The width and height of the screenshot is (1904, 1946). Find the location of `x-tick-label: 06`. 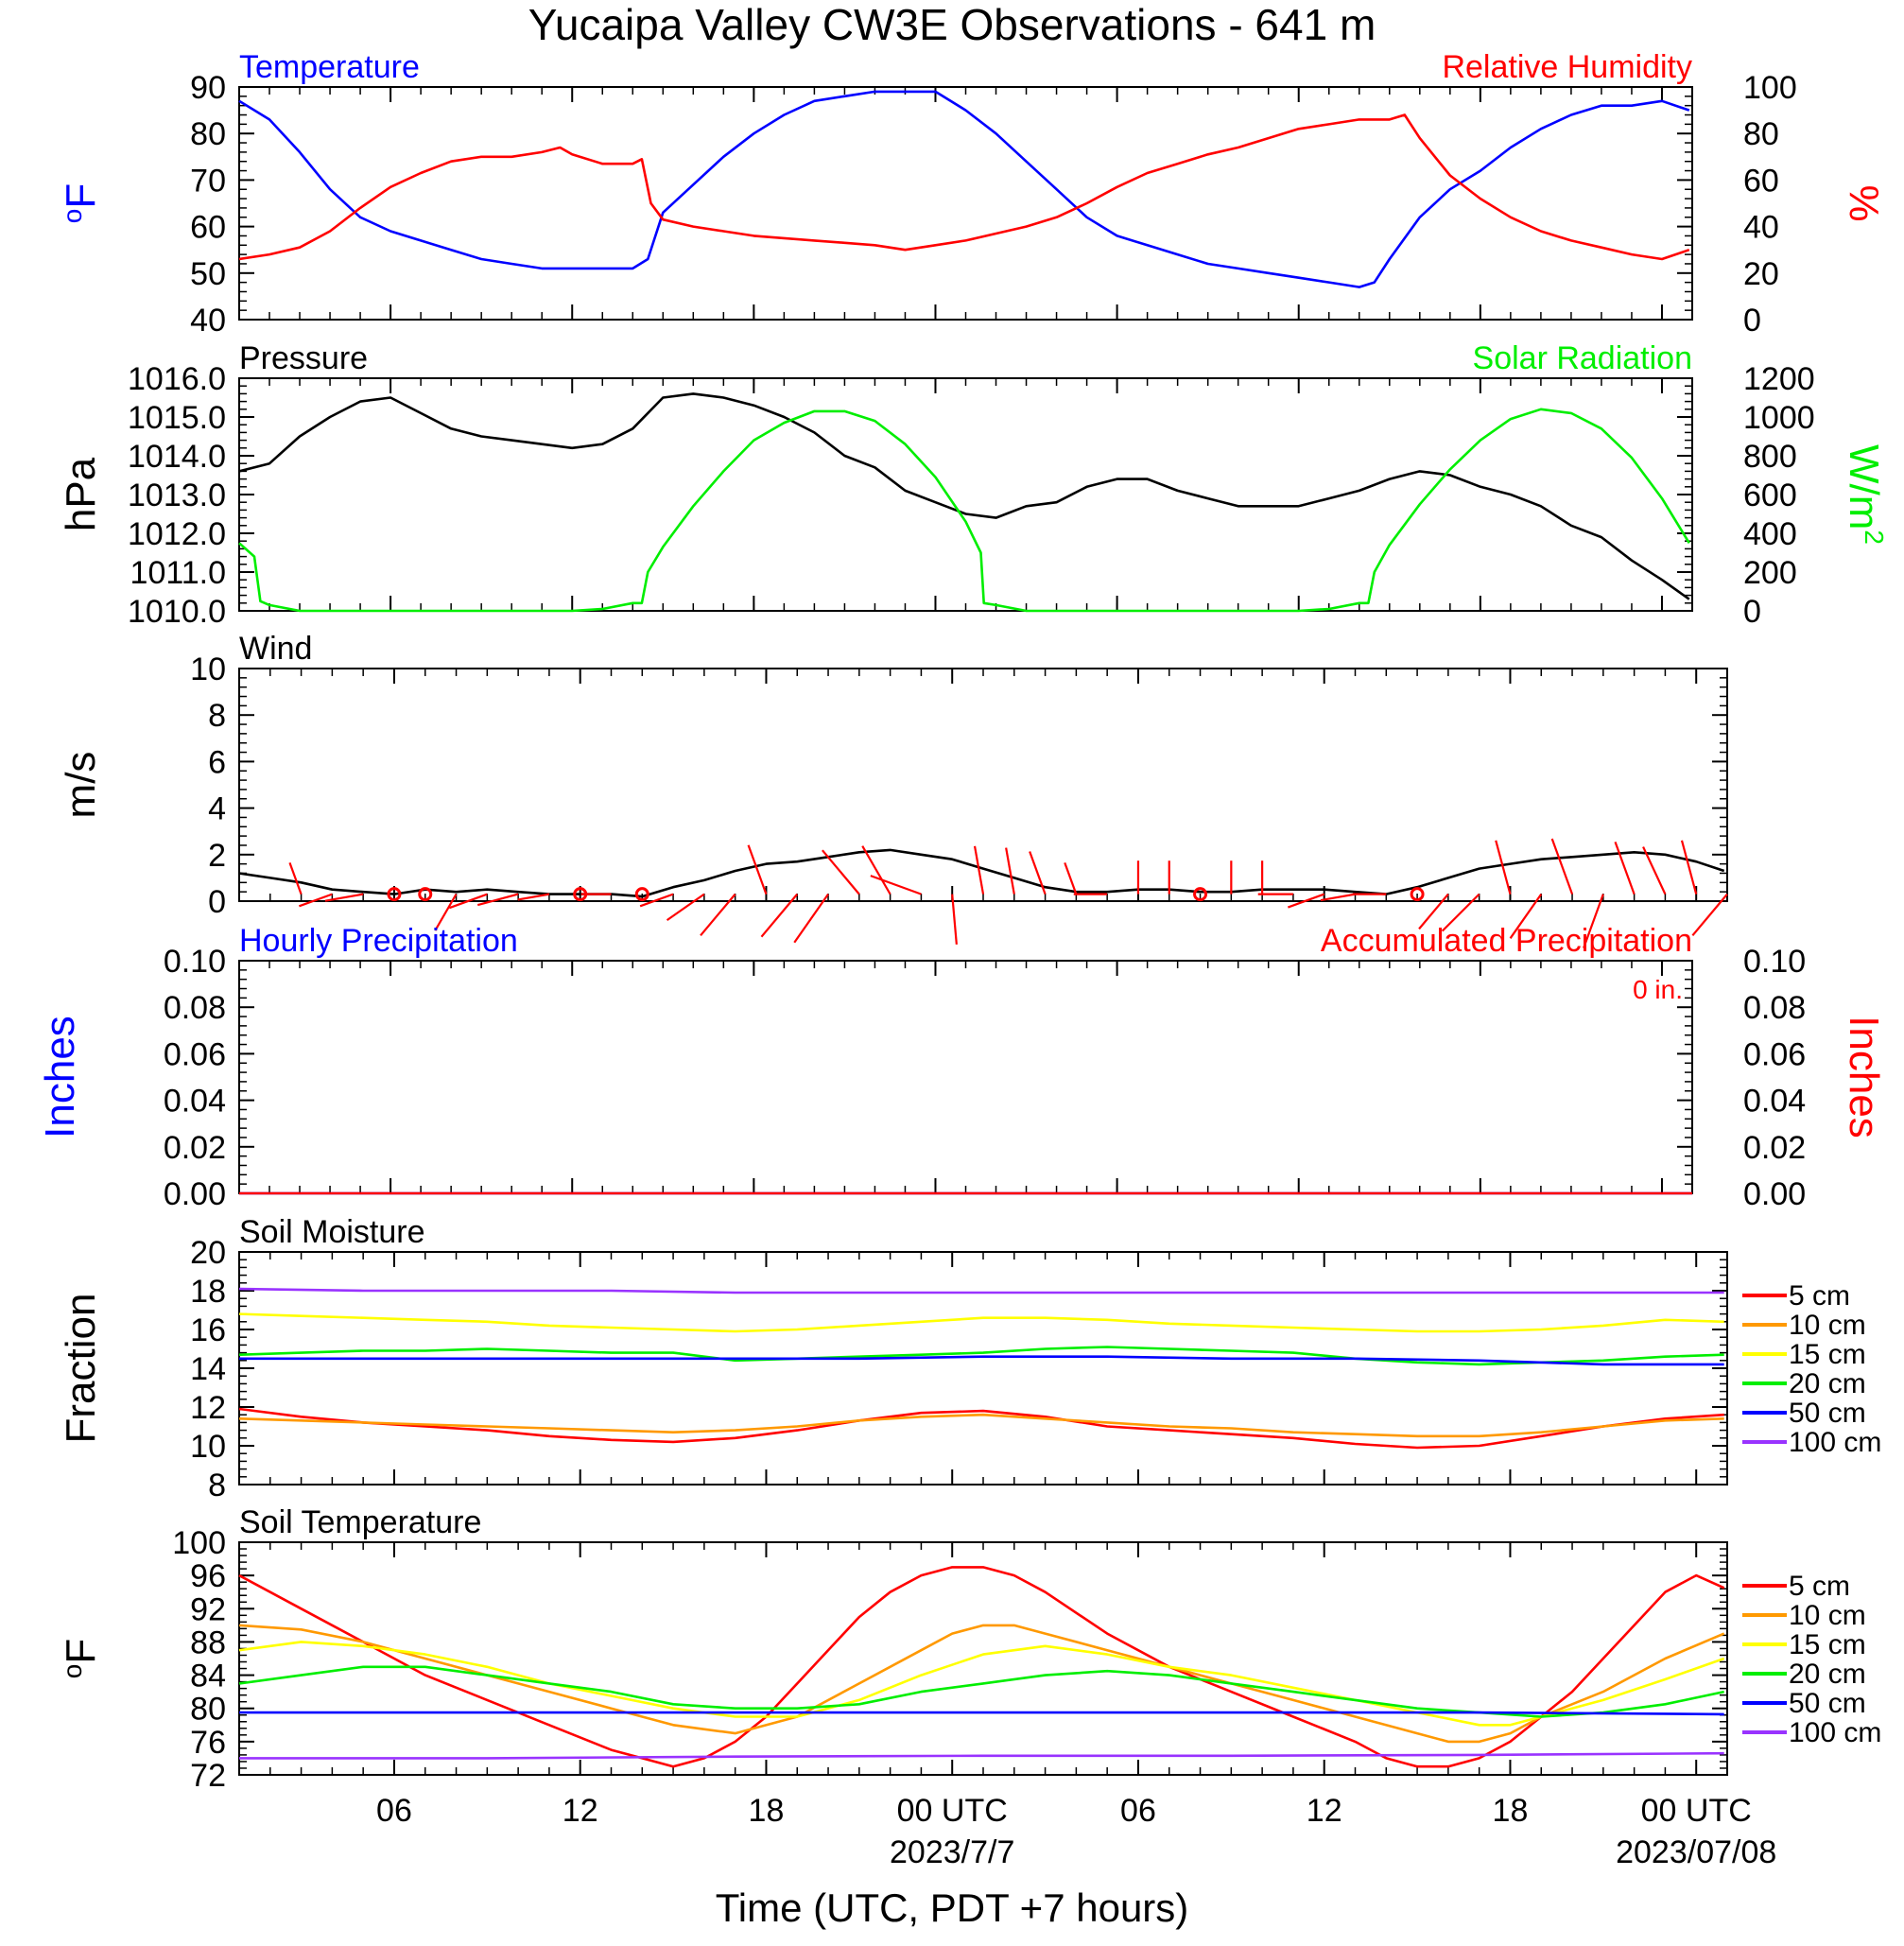

x-tick-label: 06 is located at coordinates (394, 1811).